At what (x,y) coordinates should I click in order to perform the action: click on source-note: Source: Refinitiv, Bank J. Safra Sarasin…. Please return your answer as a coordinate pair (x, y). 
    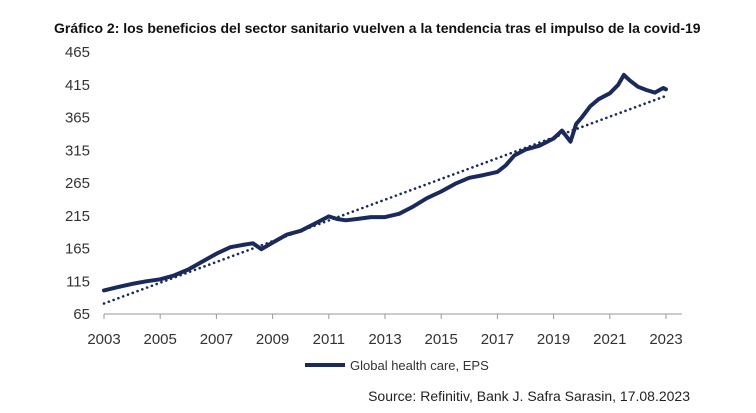
    Looking at the image, I should click on (529, 396).